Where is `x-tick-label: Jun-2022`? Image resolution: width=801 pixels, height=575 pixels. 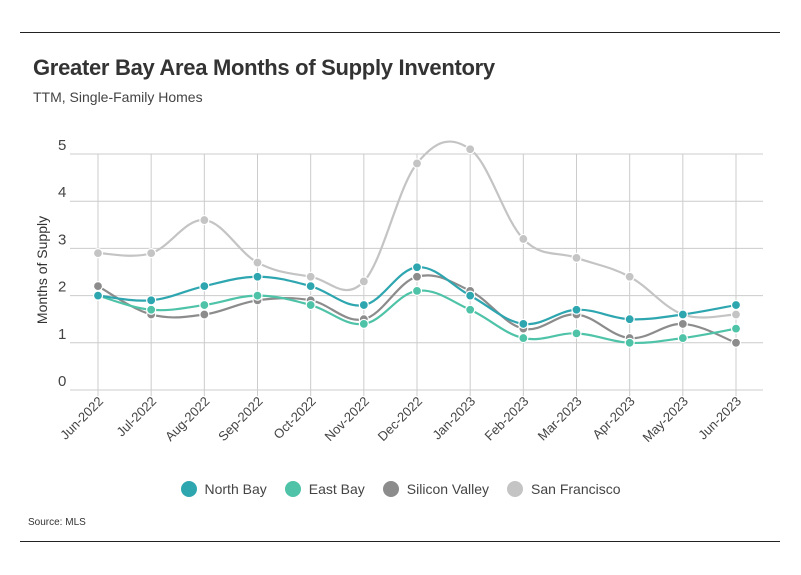 x-tick-label: Jun-2022 is located at coordinates (81, 418).